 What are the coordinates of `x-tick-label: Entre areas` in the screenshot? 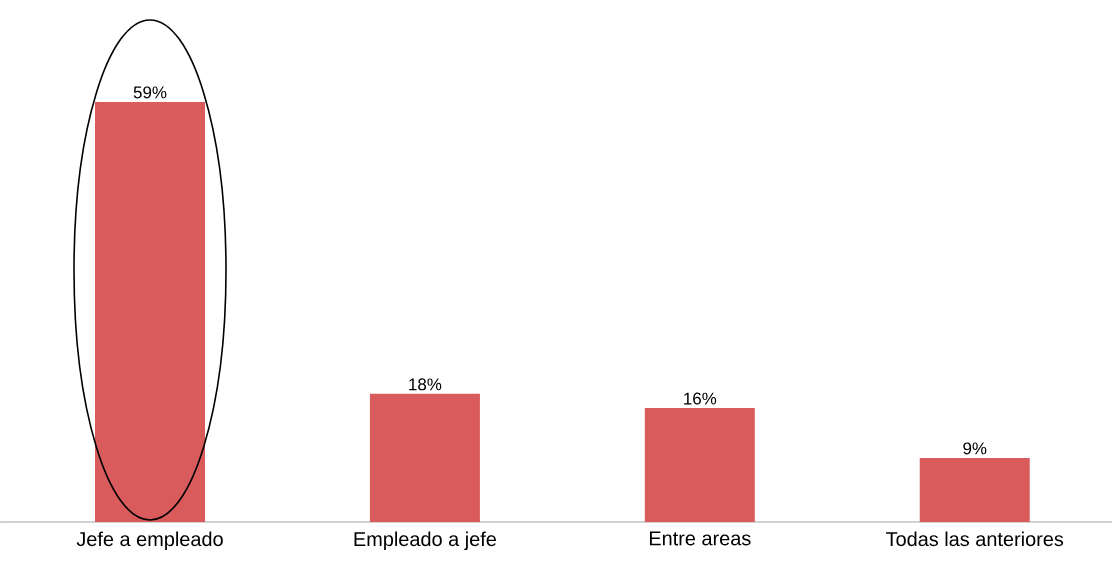 It's located at (700, 538).